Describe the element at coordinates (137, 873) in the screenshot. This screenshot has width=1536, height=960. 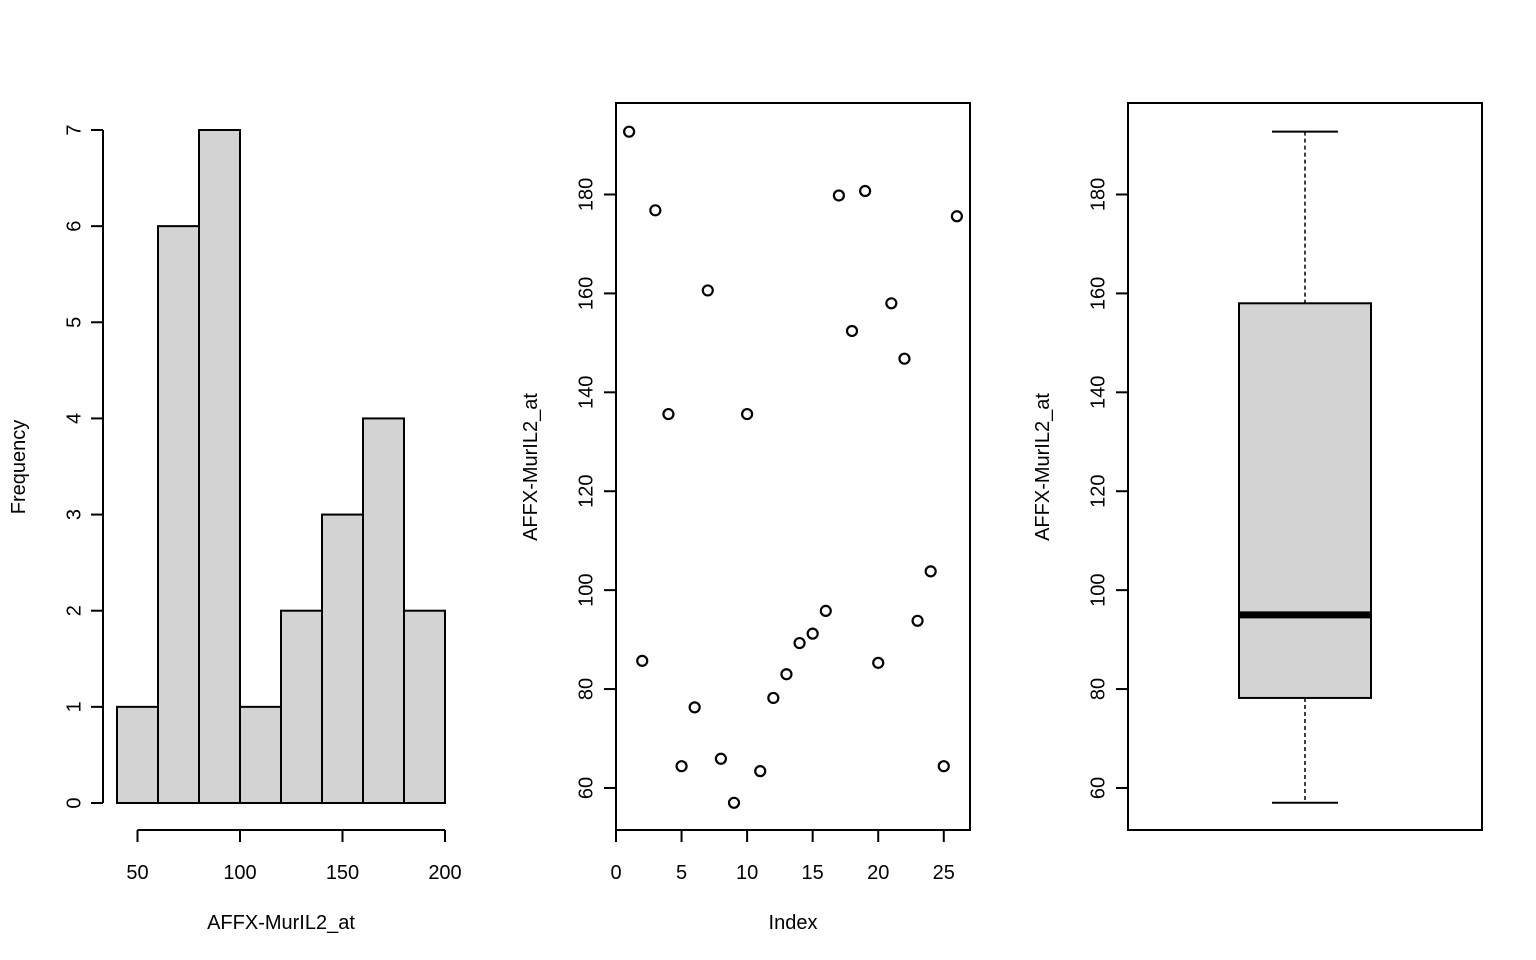
I see `histogram-x-tick-label: 50` at that location.